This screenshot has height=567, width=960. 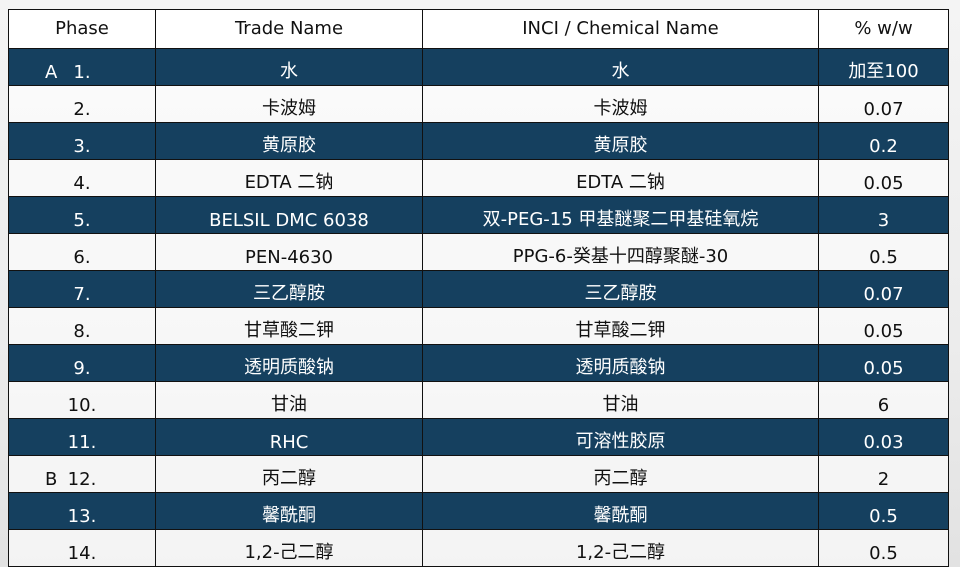 I want to click on trade-name-cell: BELSIL DMC 6038, so click(x=289, y=215).